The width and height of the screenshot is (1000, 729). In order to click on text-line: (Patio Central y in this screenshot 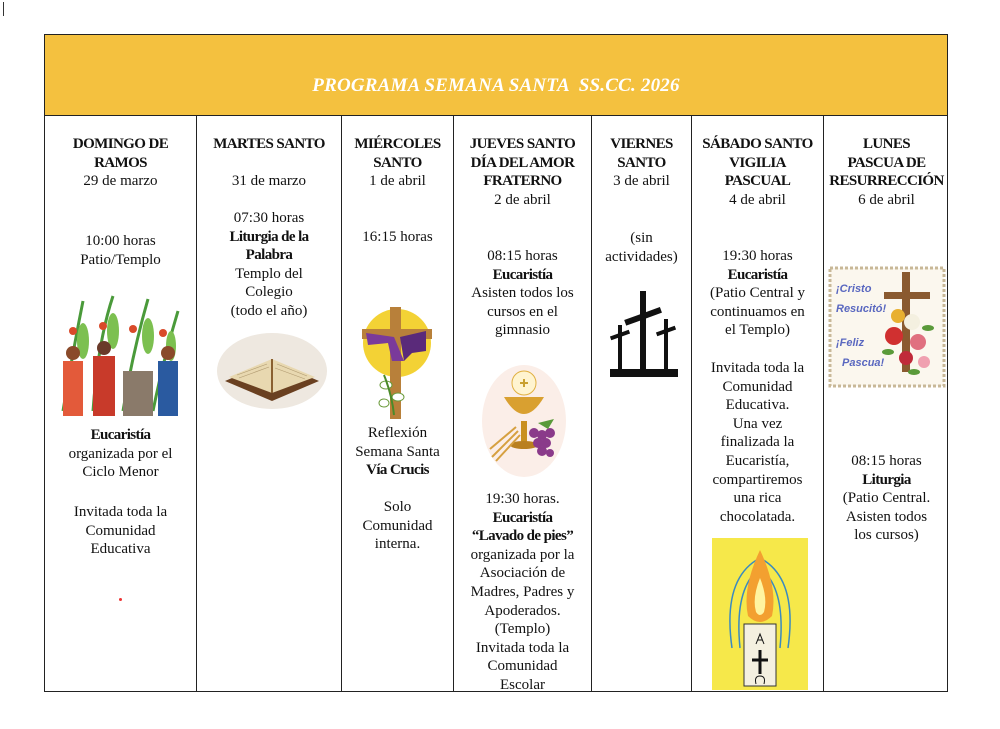, I will do `click(757, 293)`.